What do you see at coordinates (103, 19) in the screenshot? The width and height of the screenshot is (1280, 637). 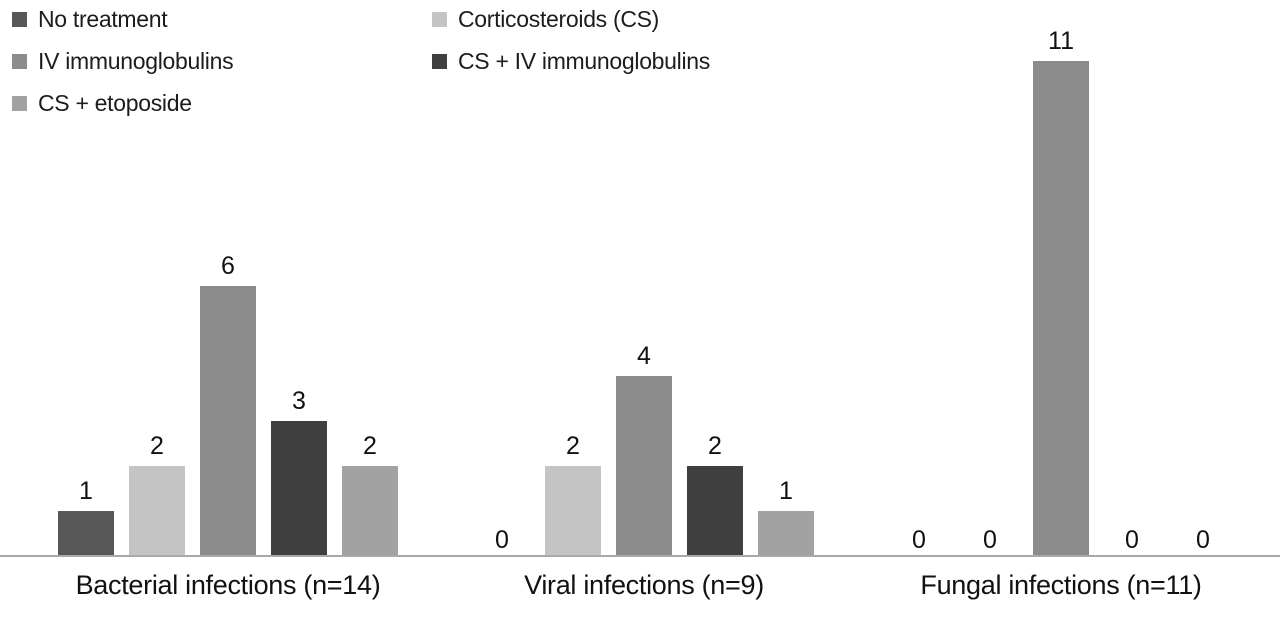 I see `legend-label: No treatment` at bounding box center [103, 19].